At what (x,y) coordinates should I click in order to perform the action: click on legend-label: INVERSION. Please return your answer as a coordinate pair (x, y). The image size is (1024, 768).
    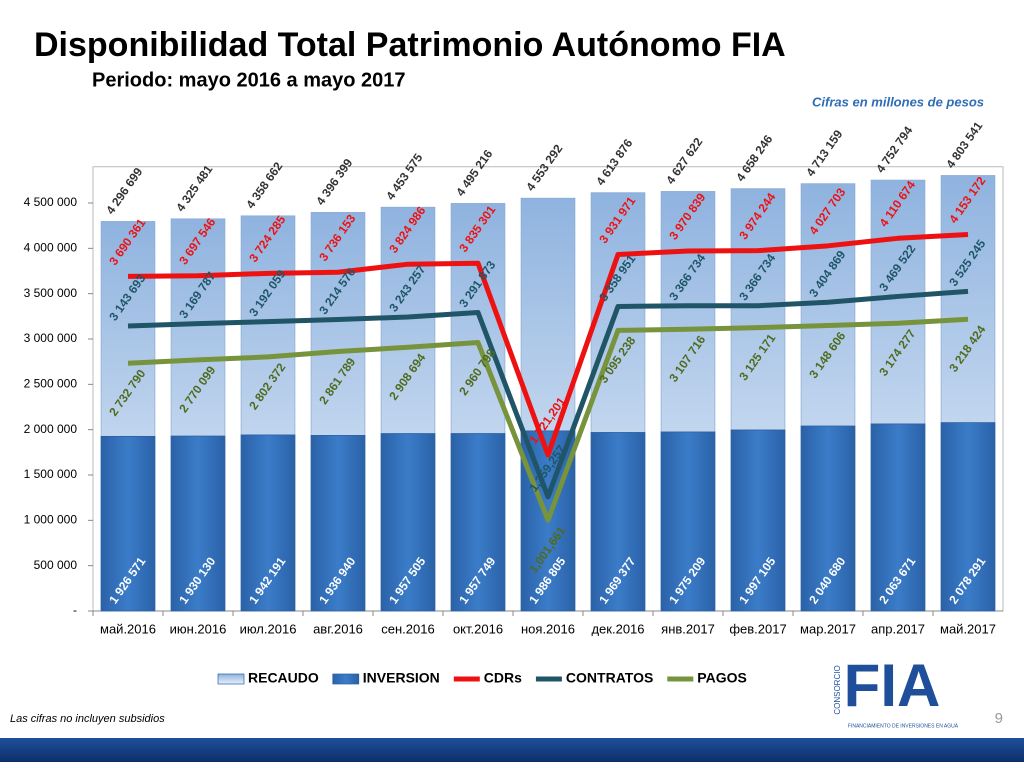
    Looking at the image, I should click on (401, 678).